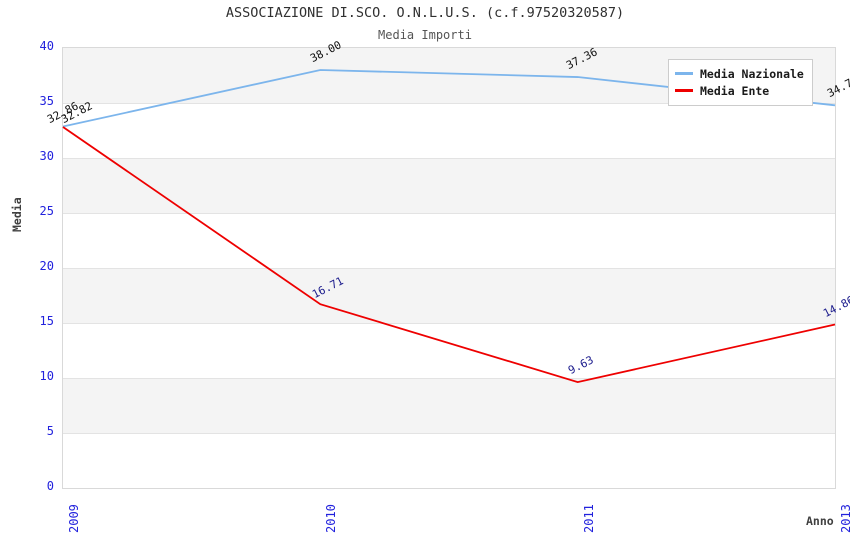  Describe the element at coordinates (46, 46) in the screenshot. I see `y-tick-label: 40` at that location.